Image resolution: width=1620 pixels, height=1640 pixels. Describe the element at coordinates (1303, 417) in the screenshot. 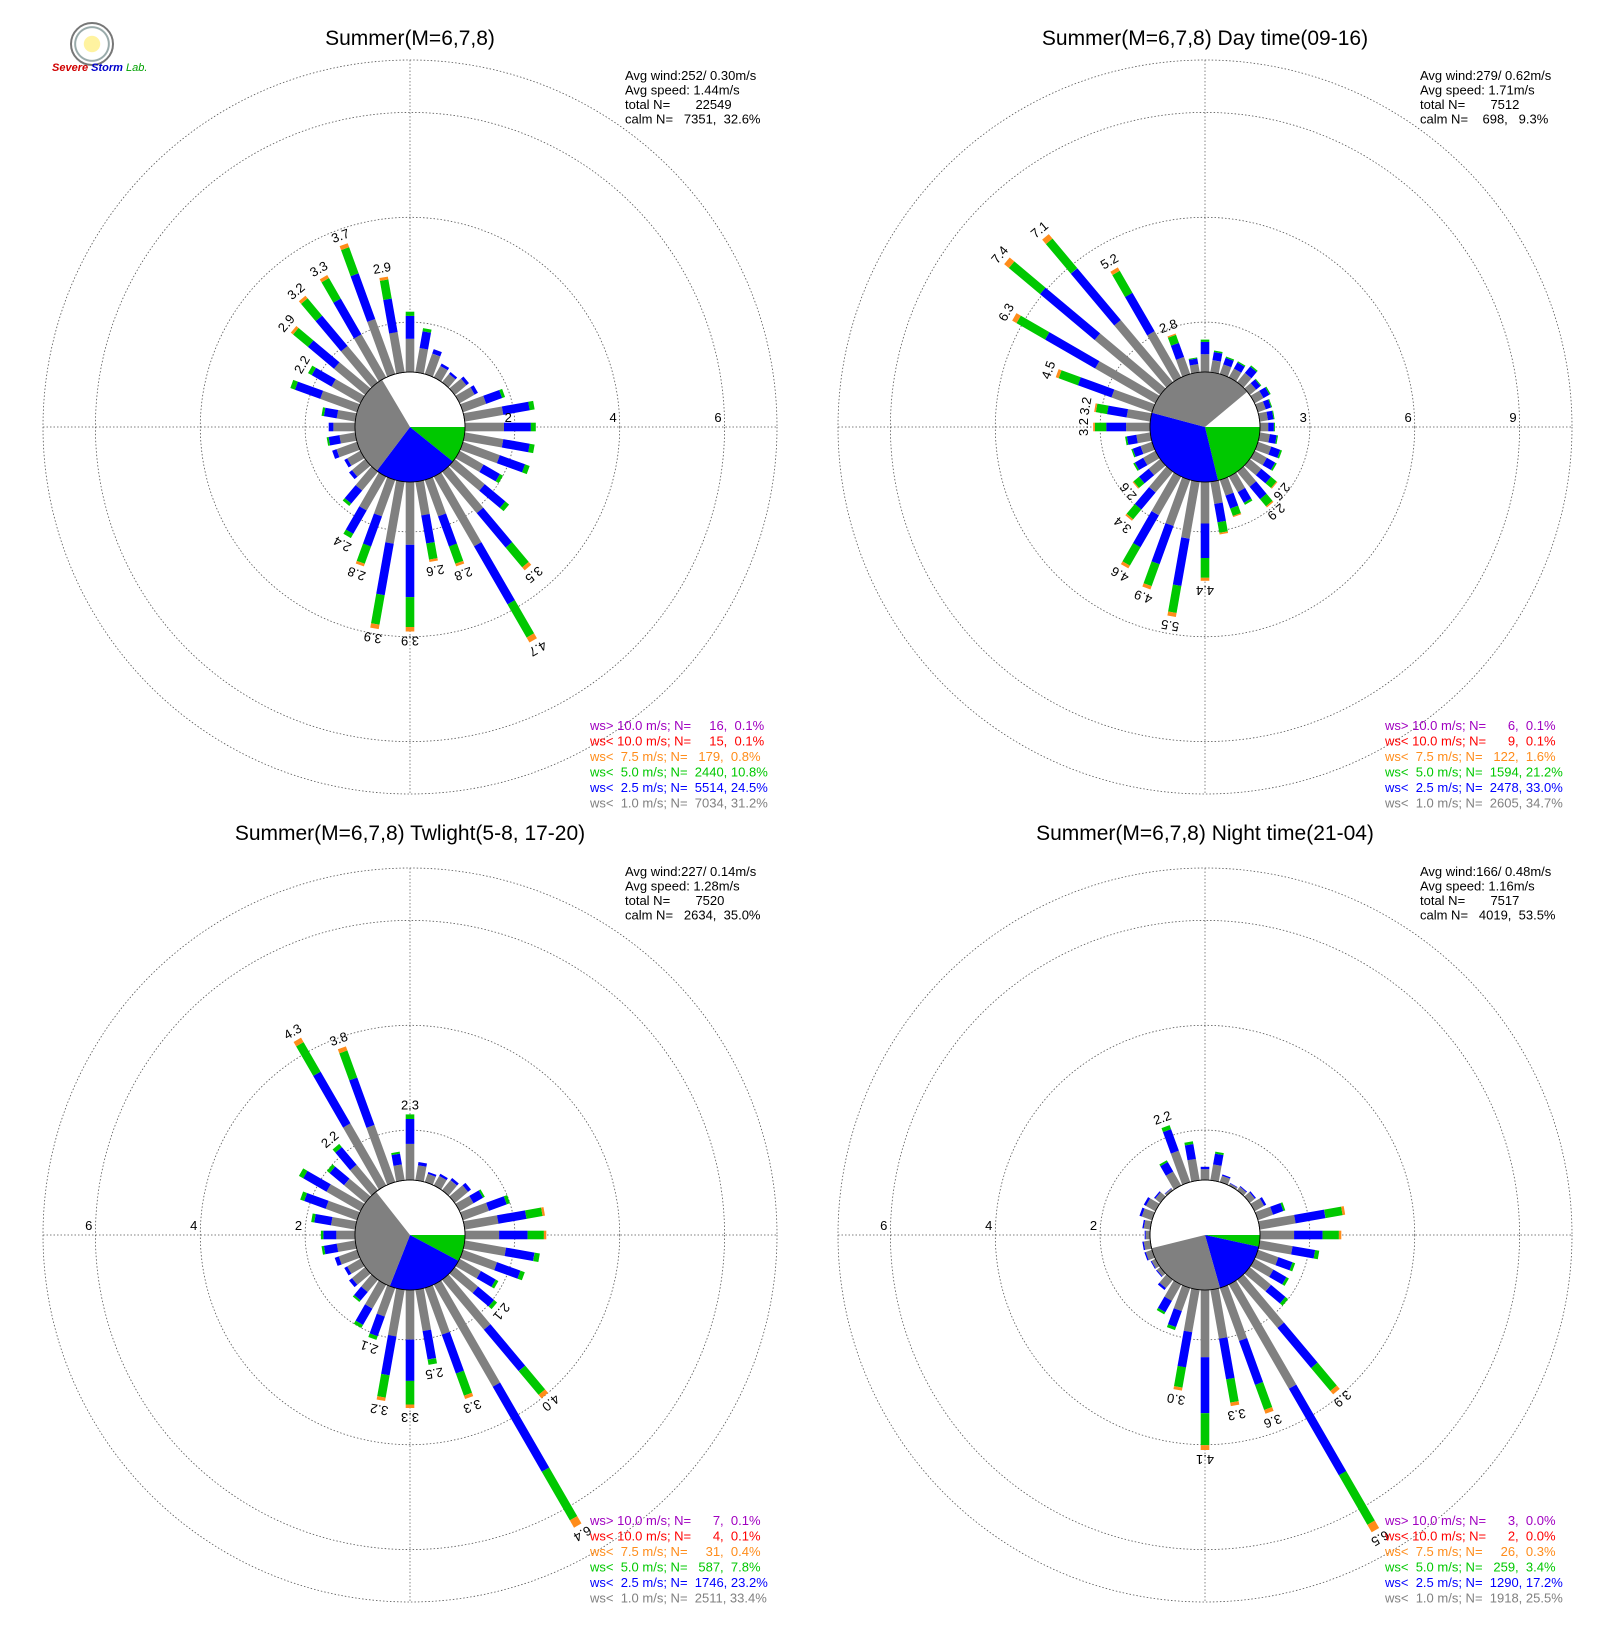

I see `ring-label: 3` at that location.